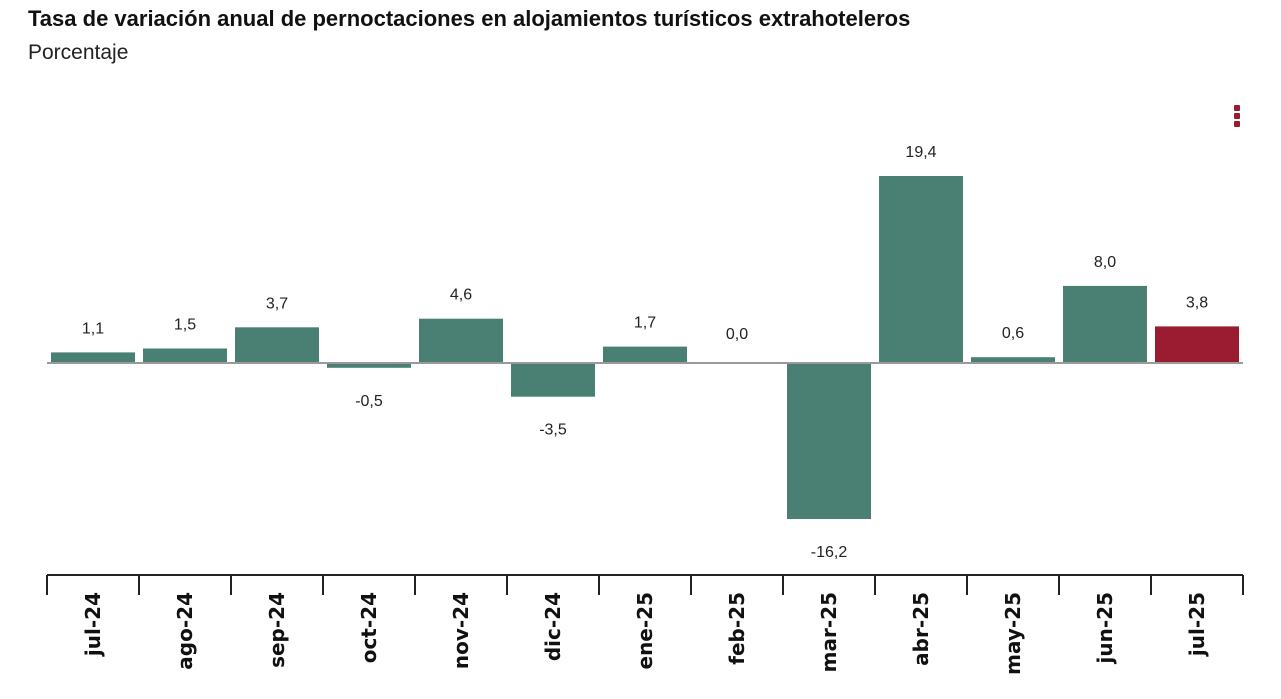 The width and height of the screenshot is (1281, 699). I want to click on x-tick-label-dic-24: dic-24, so click(553, 626).